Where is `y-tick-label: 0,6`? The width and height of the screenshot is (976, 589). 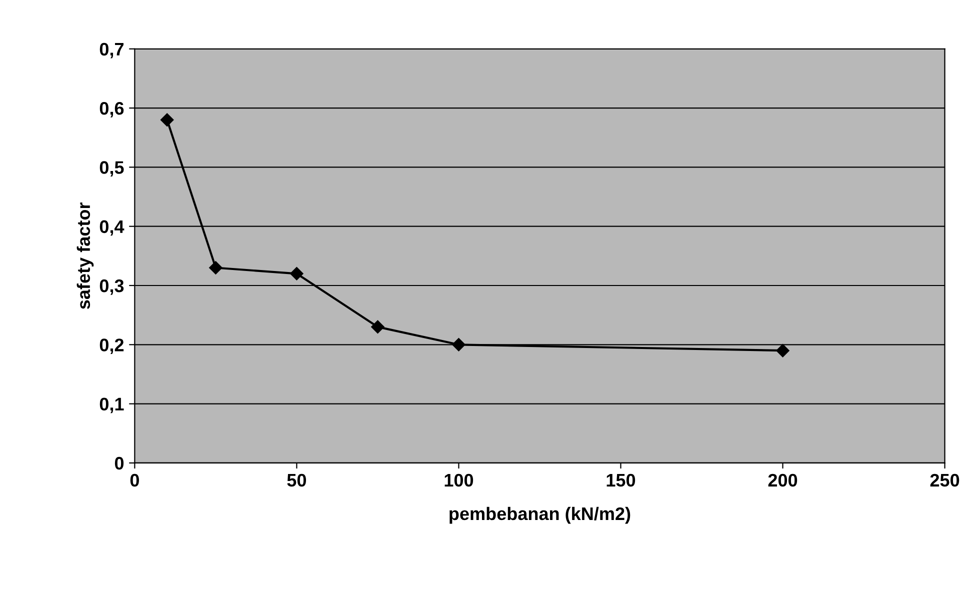
y-tick-label: 0,6 is located at coordinates (112, 110).